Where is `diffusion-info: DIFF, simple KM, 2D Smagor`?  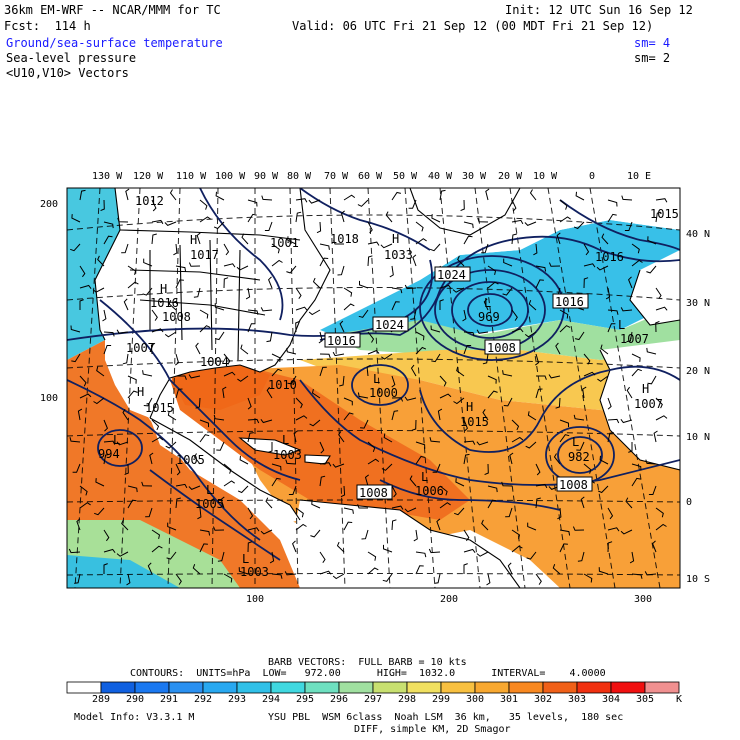
diffusion-info: DIFF, simple KM, 2D Smagor is located at coordinates (432, 729).